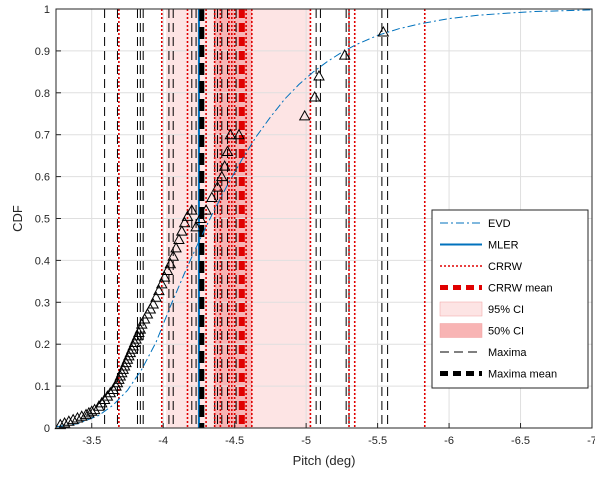  Describe the element at coordinates (449, 441) in the screenshot. I see `x-tick-label: -6` at that location.